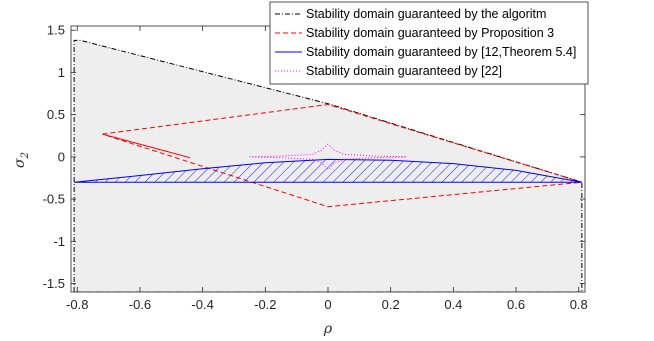 The image size is (654, 341). What do you see at coordinates (61, 156) in the screenshot?
I see `y-tick-label: 0` at bounding box center [61, 156].